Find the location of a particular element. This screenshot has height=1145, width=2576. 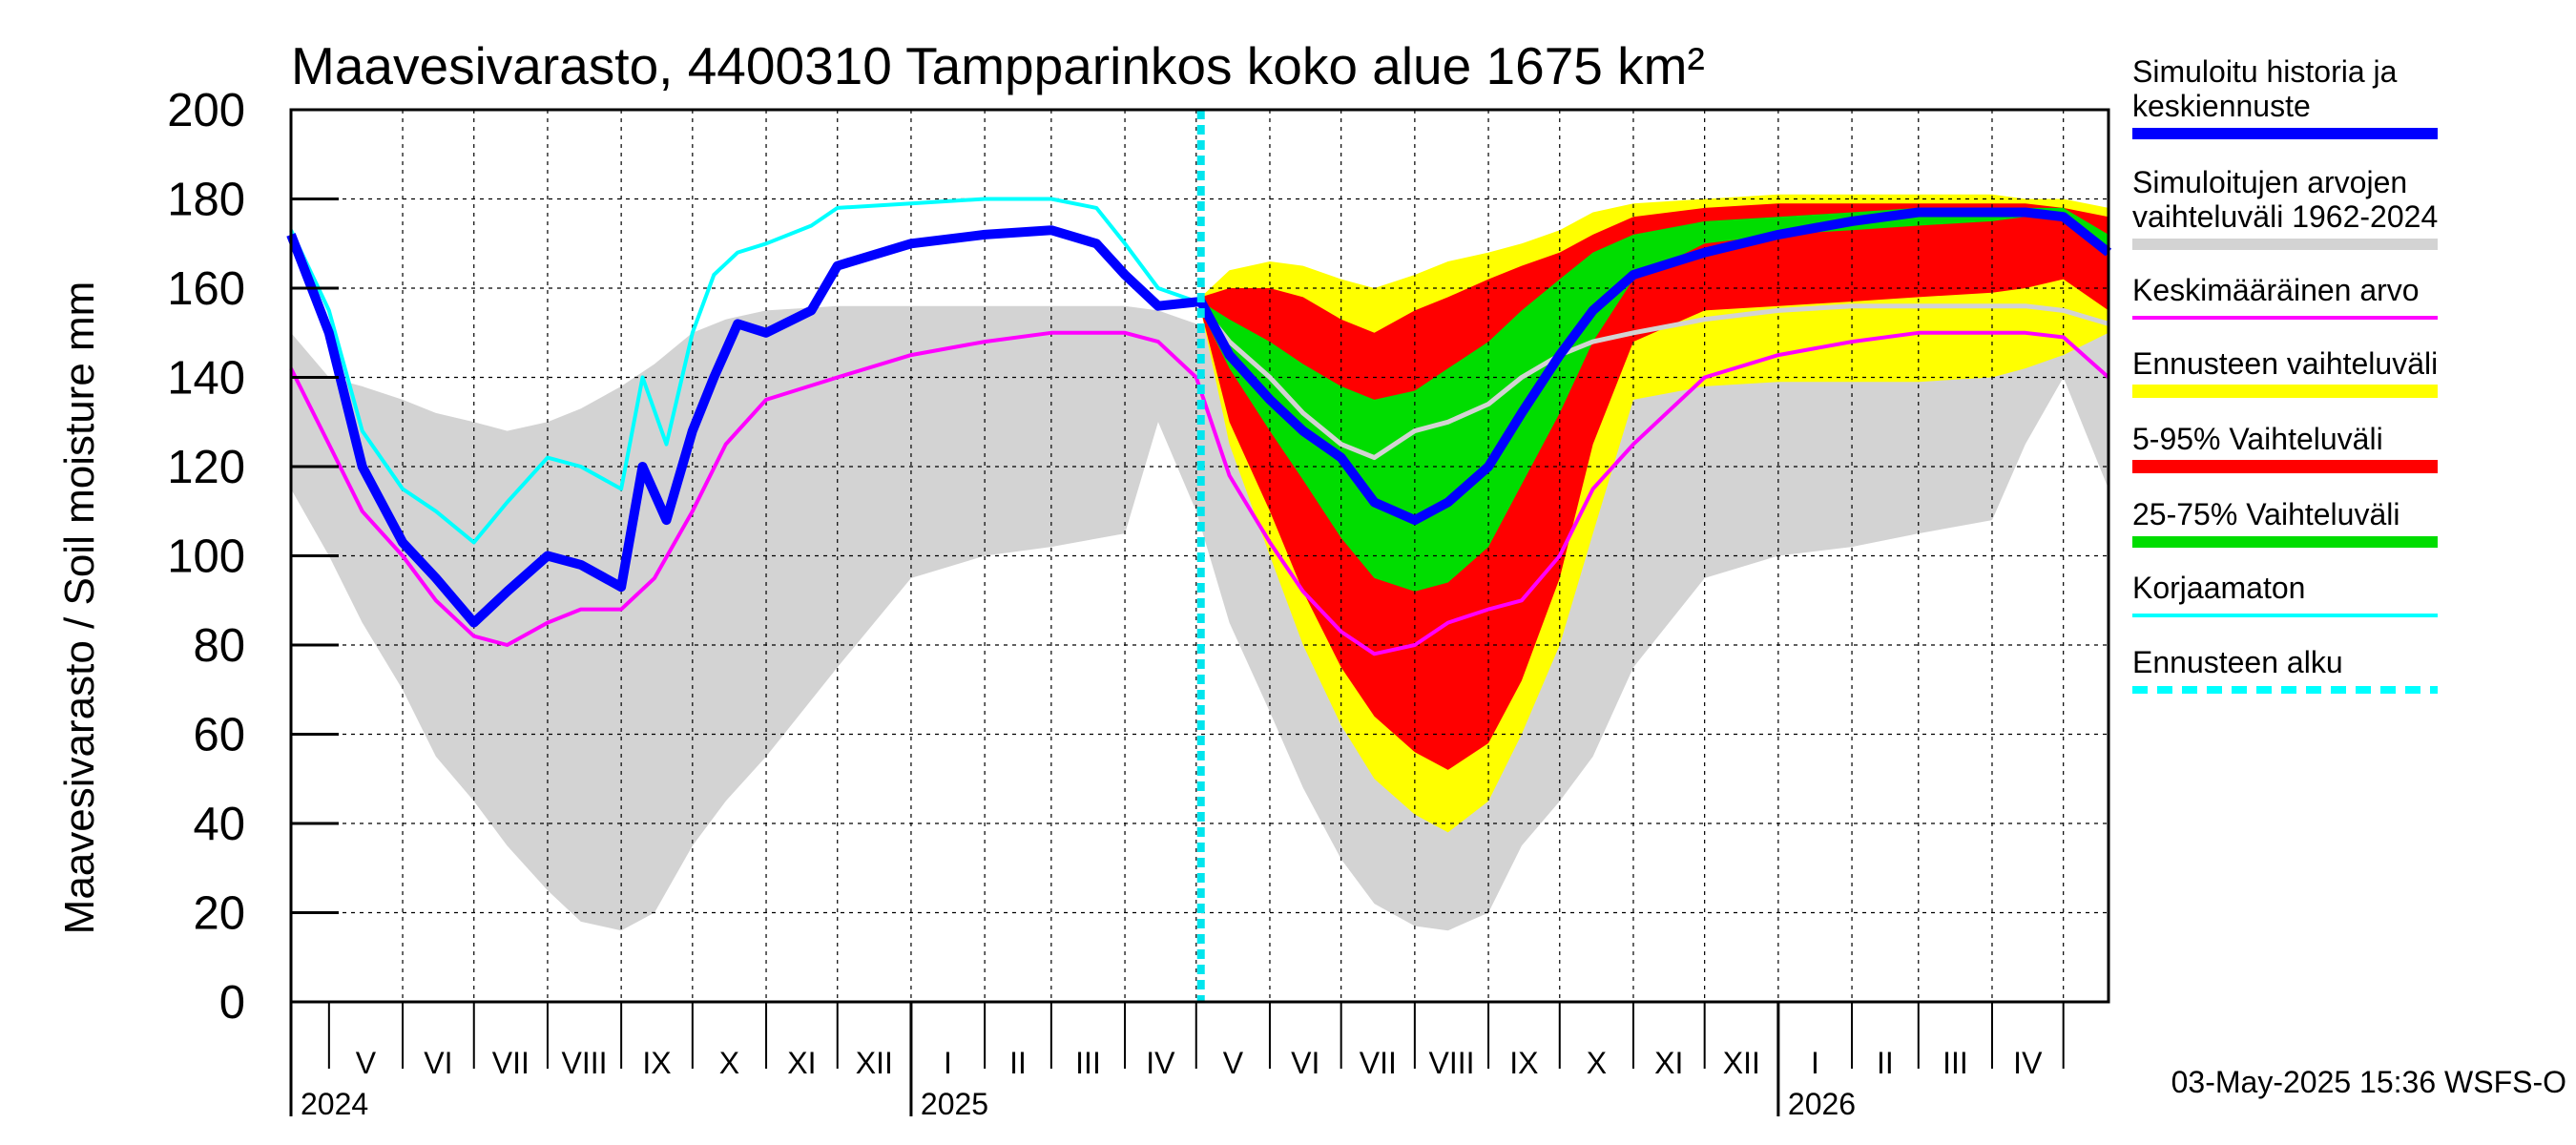

legend-label: Simuloitujen arvojen is located at coordinates (2269, 182).